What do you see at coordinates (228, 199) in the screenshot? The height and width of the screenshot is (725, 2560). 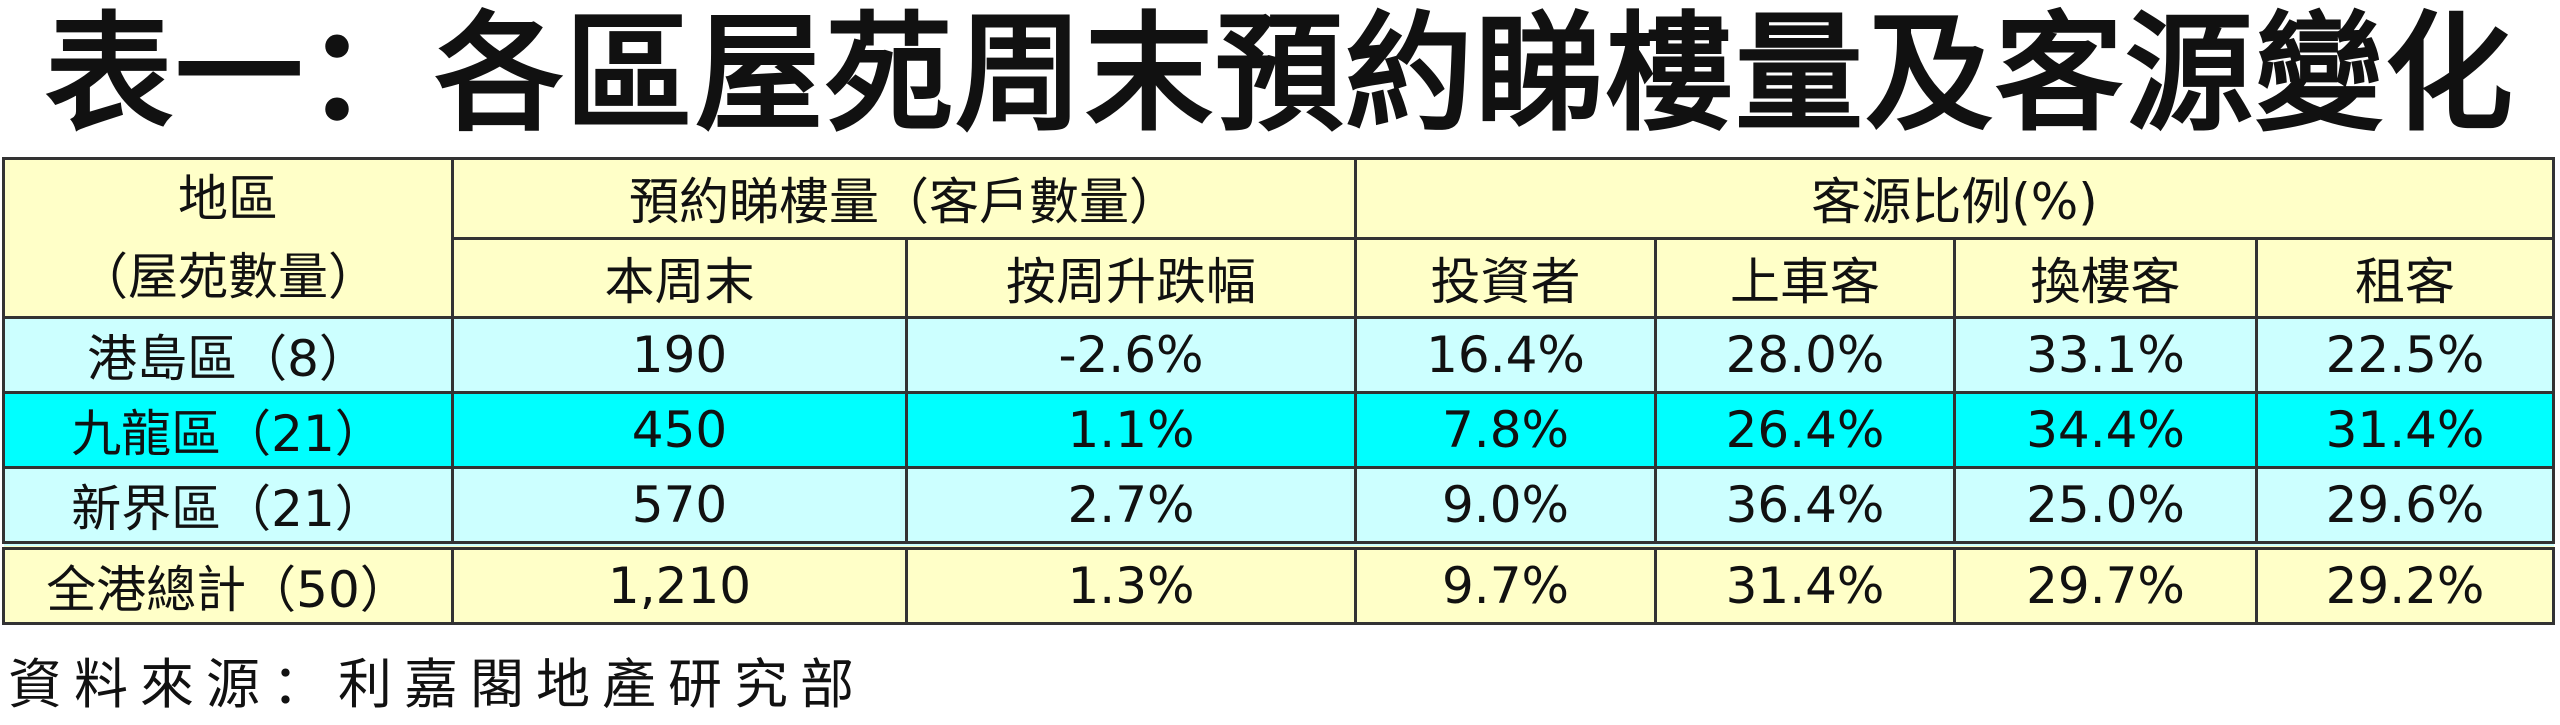 I see `header-text: 地區` at bounding box center [228, 199].